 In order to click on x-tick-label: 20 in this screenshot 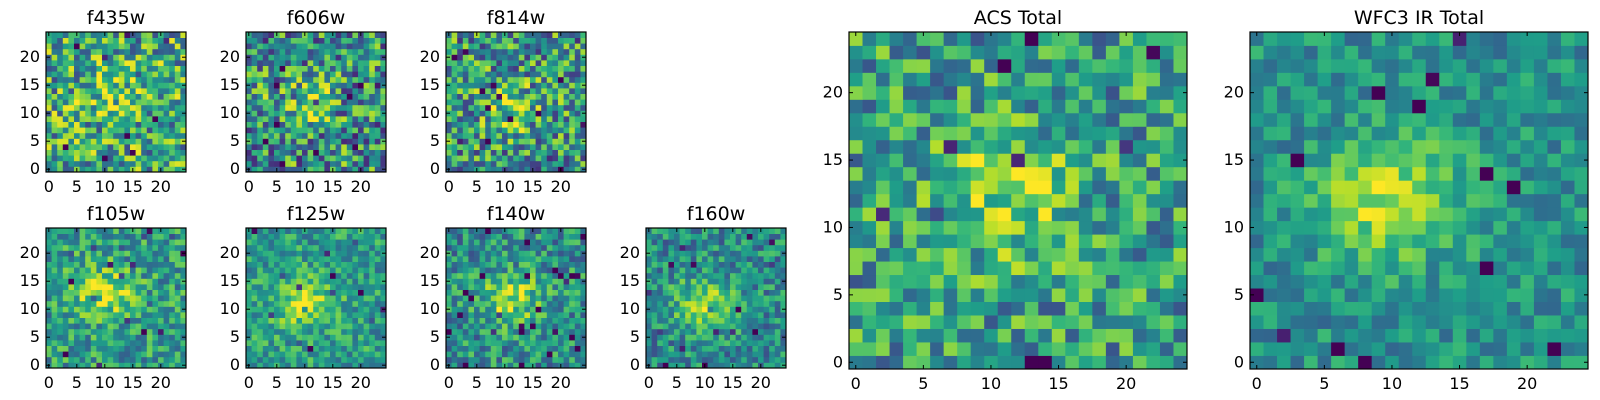, I will do `click(561, 186)`.